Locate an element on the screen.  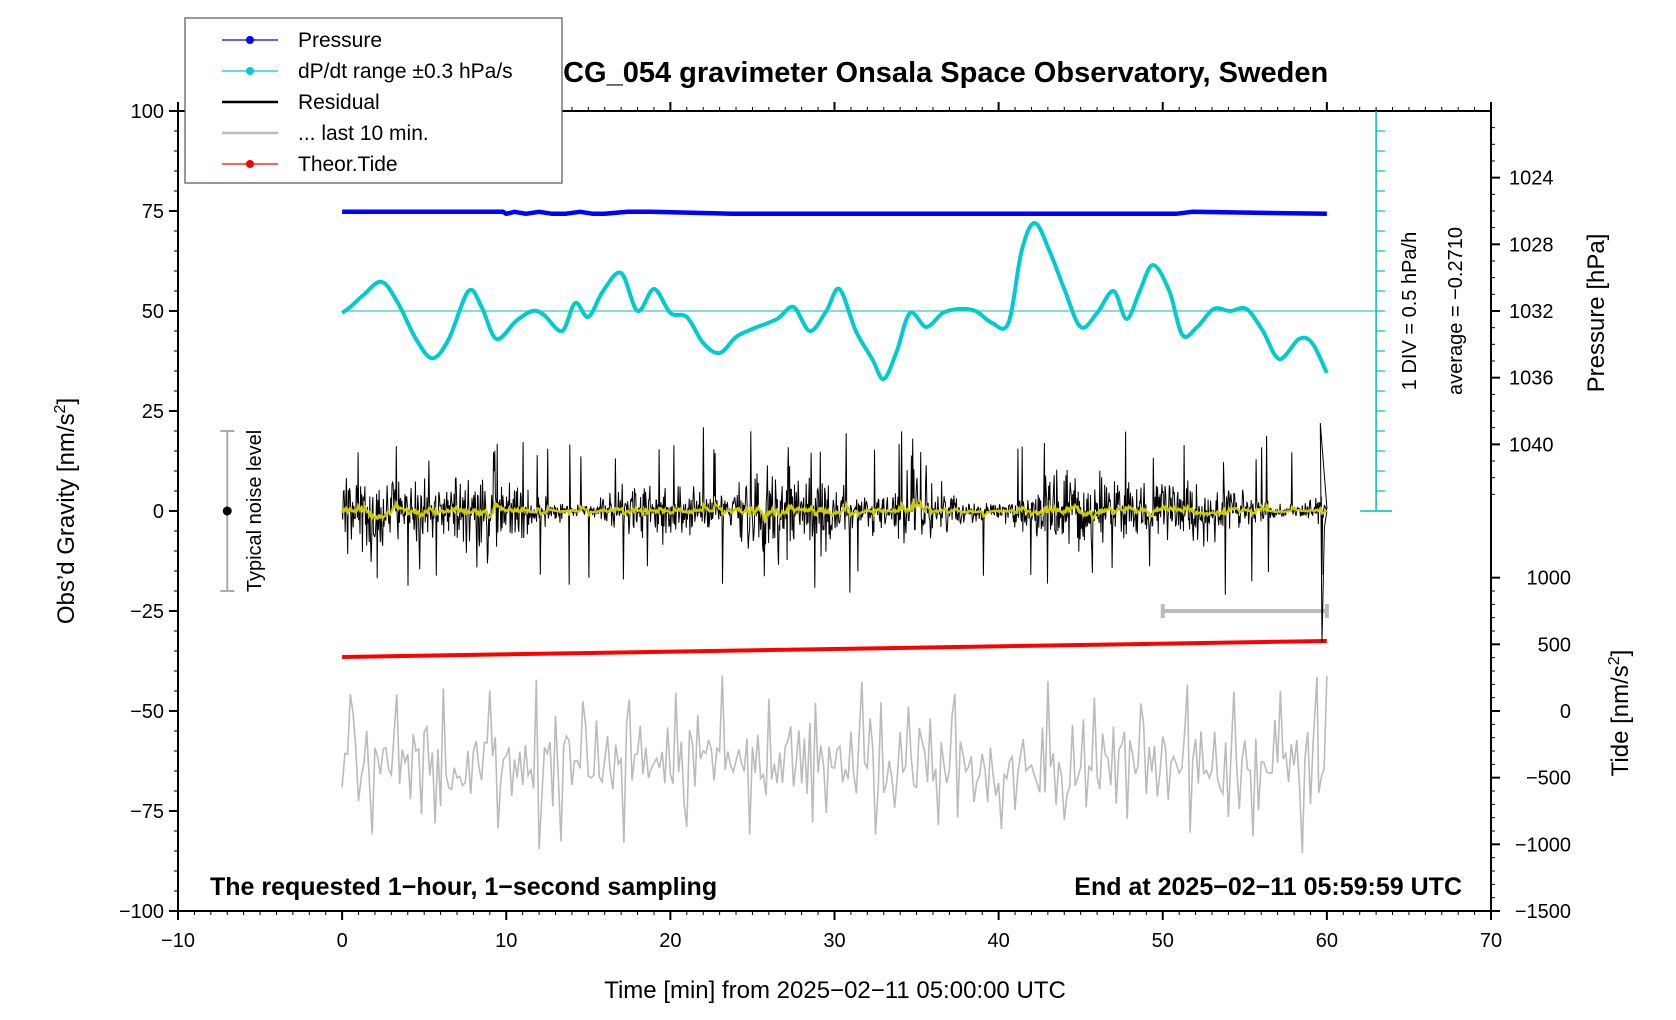
y-axis-label: Obs’d Gravity [nm/s2] is located at coordinates (66, 511).